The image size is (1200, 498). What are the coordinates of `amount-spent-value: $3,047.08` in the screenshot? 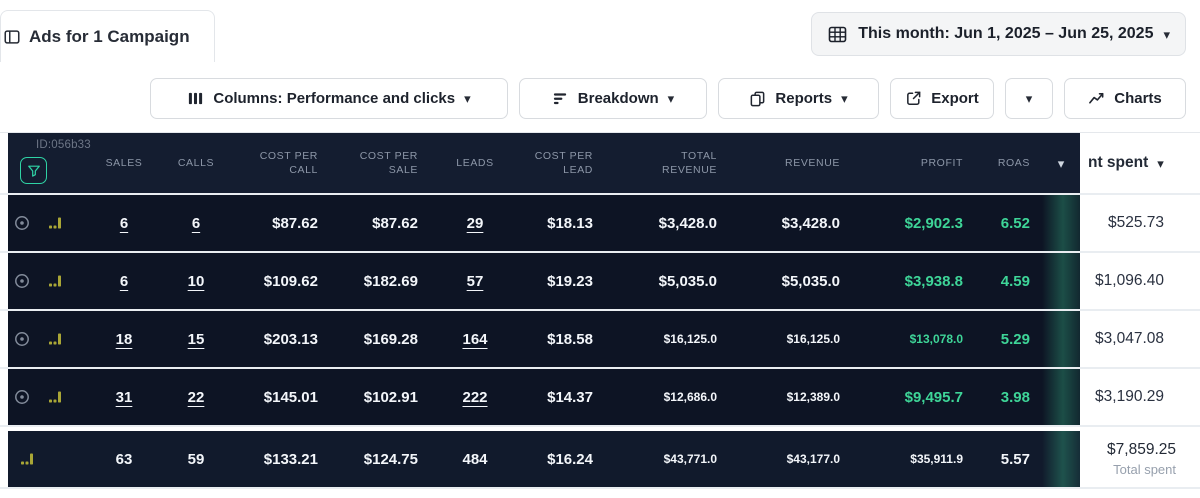 It's located at (1129, 338).